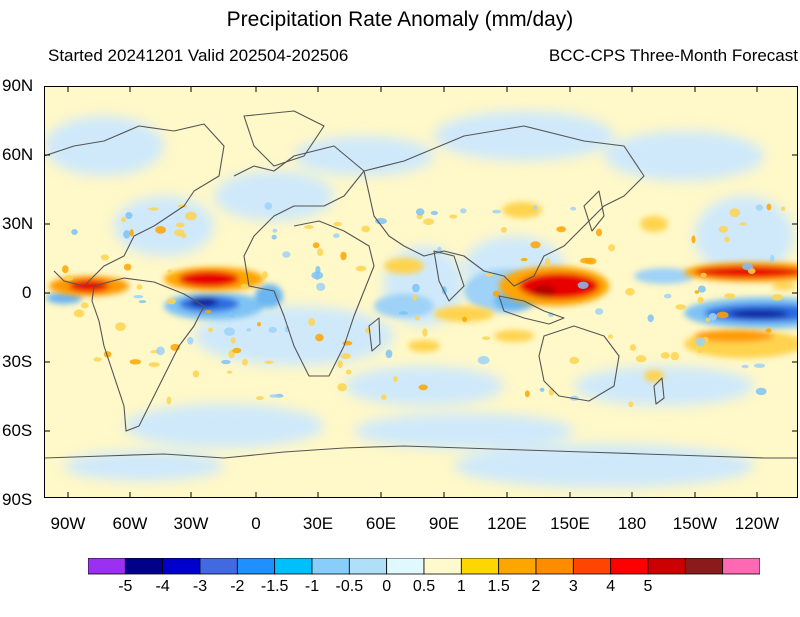  What do you see at coordinates (695, 523) in the screenshot?
I see `lon-label: 150W` at bounding box center [695, 523].